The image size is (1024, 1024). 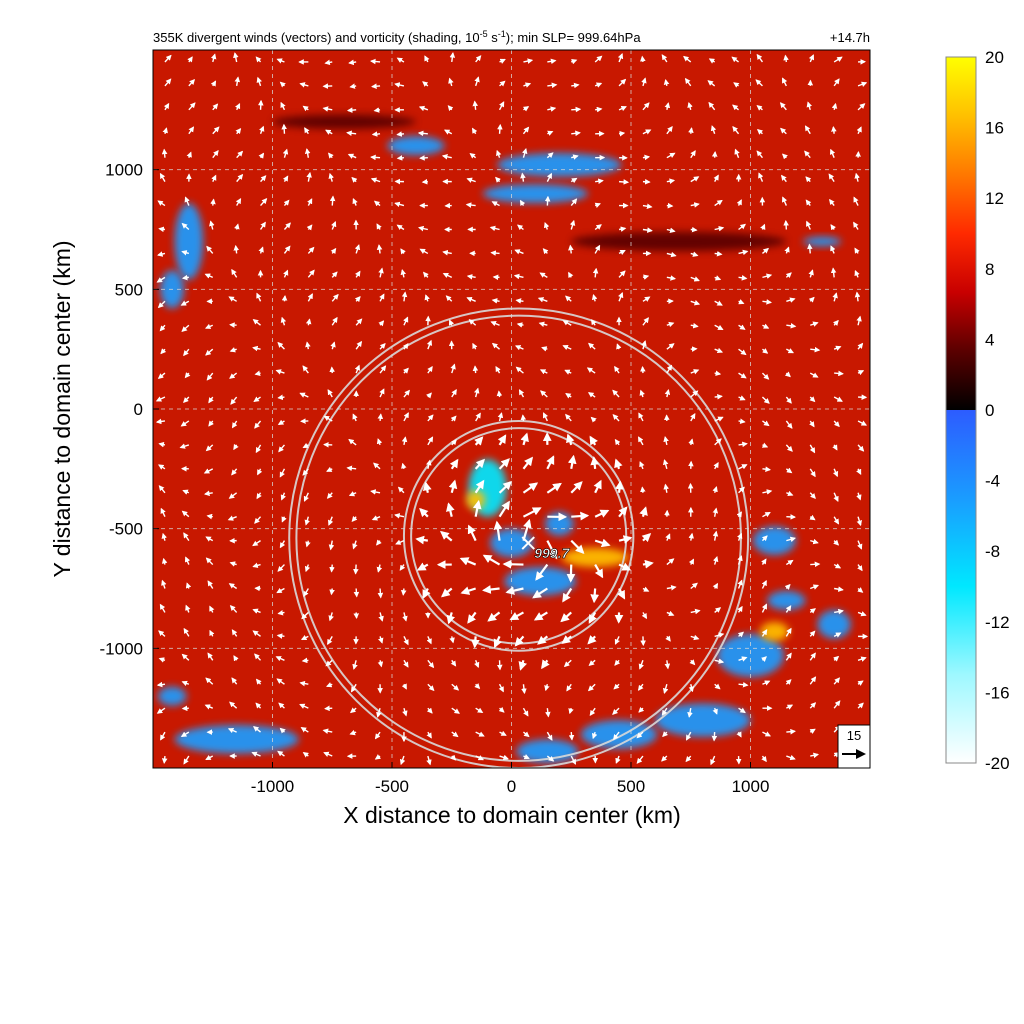 I want to click on y-tick-label: 1000, so click(x=124, y=170).